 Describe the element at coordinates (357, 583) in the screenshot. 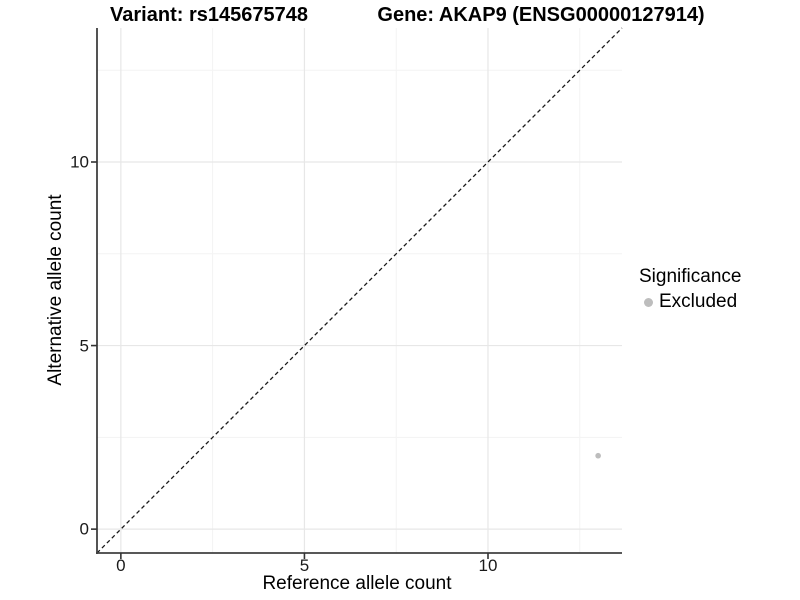

I see `x-axis-title: Reference allele count` at that location.